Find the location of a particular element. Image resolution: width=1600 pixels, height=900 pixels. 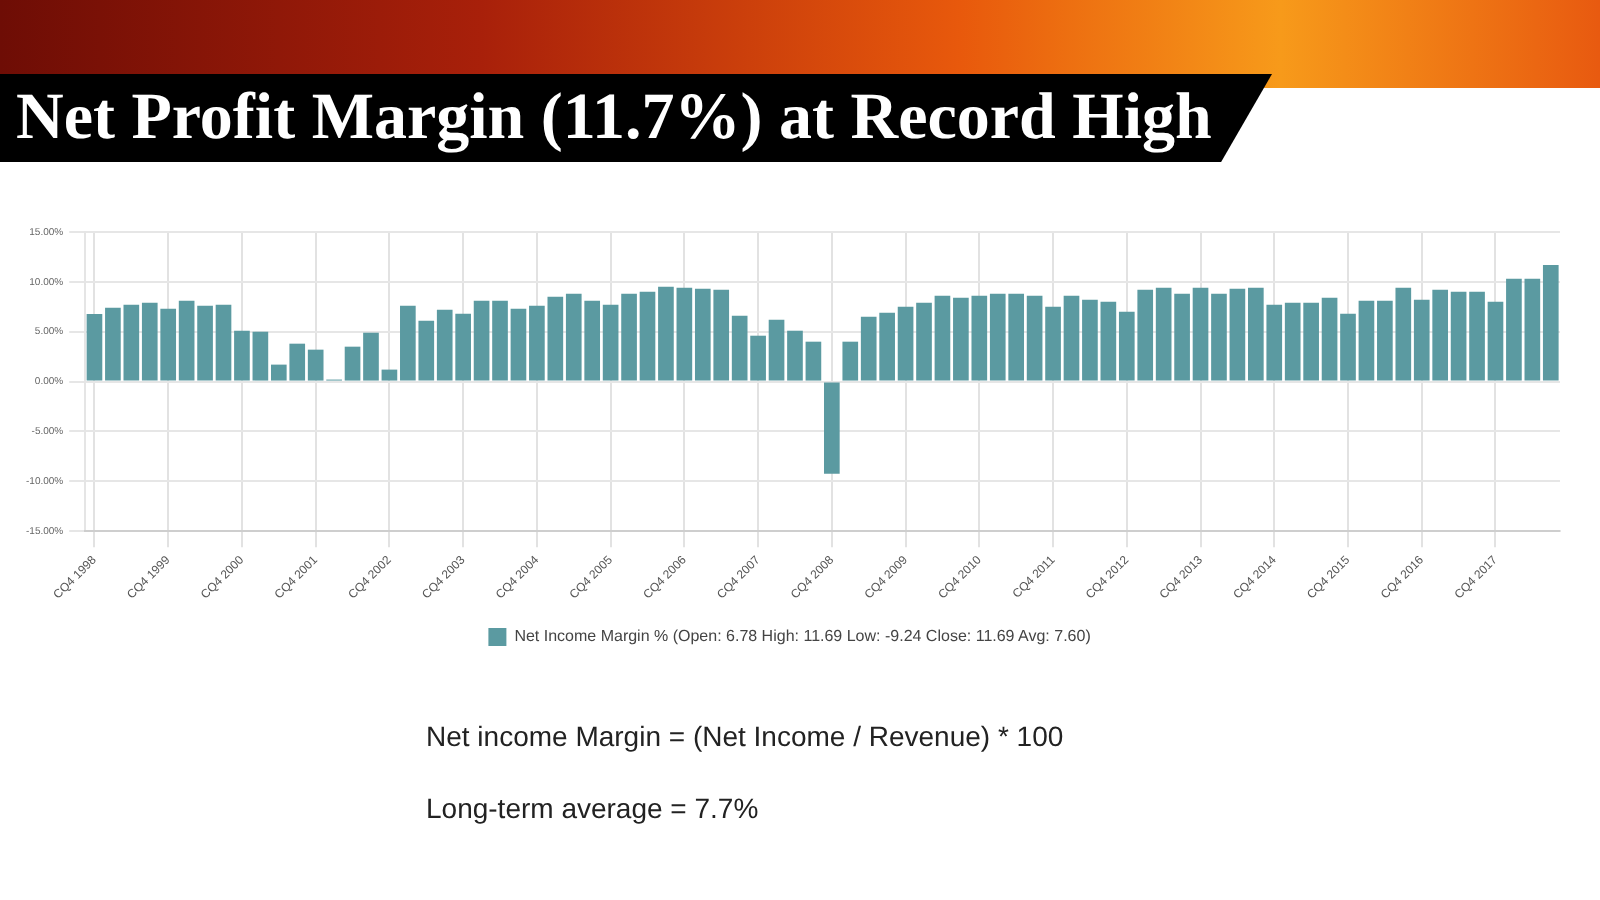

text: Net income Margin = (Net Income / Revenue) * 100 is located at coordinates (745, 736).